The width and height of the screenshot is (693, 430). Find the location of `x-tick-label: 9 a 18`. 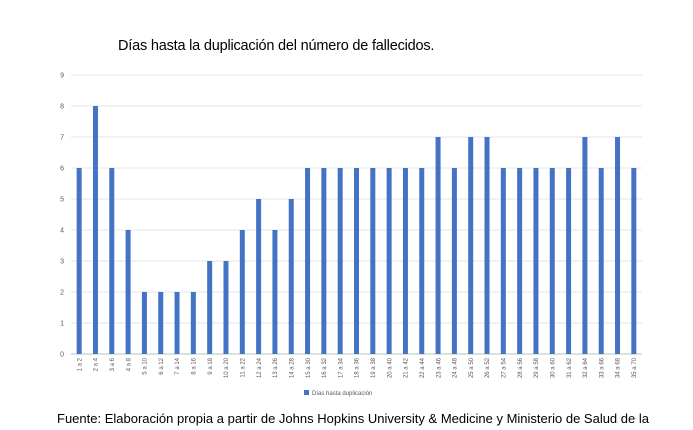

x-tick-label: 9 a 18 is located at coordinates (211, 365).